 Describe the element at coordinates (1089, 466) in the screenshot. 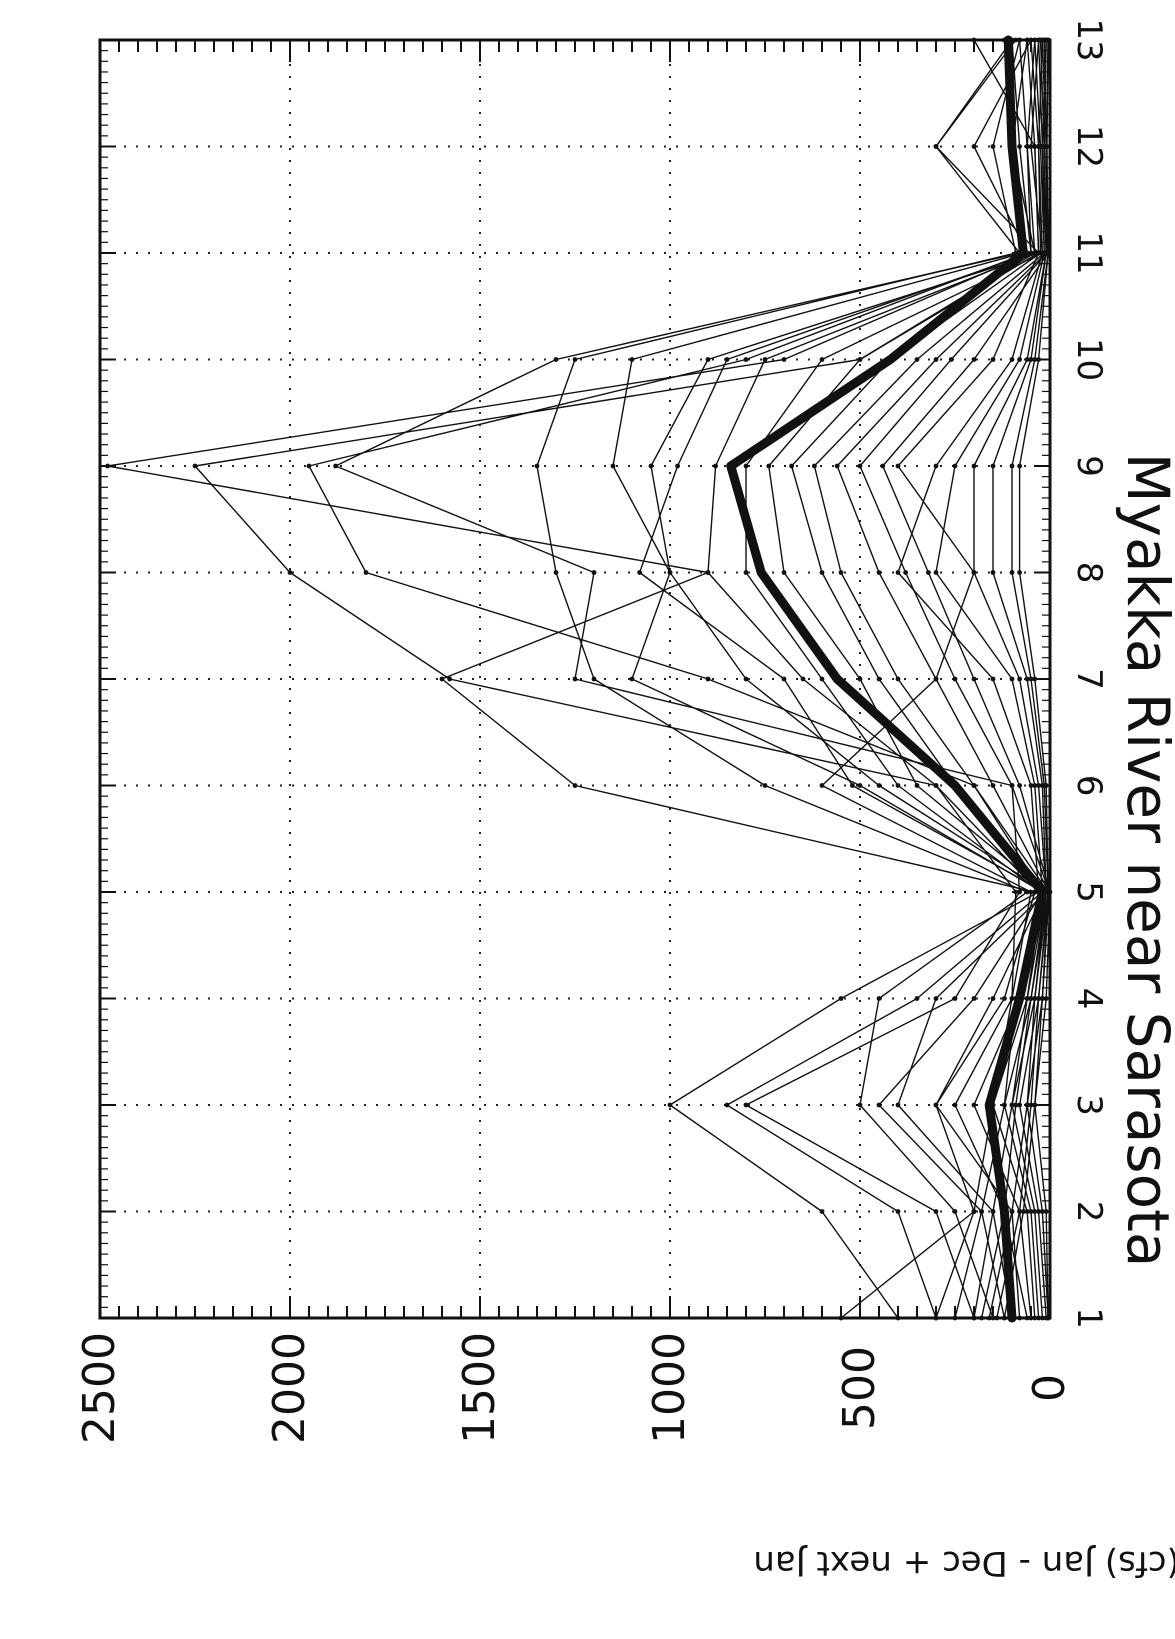

I see `x-tick-label: 9` at that location.